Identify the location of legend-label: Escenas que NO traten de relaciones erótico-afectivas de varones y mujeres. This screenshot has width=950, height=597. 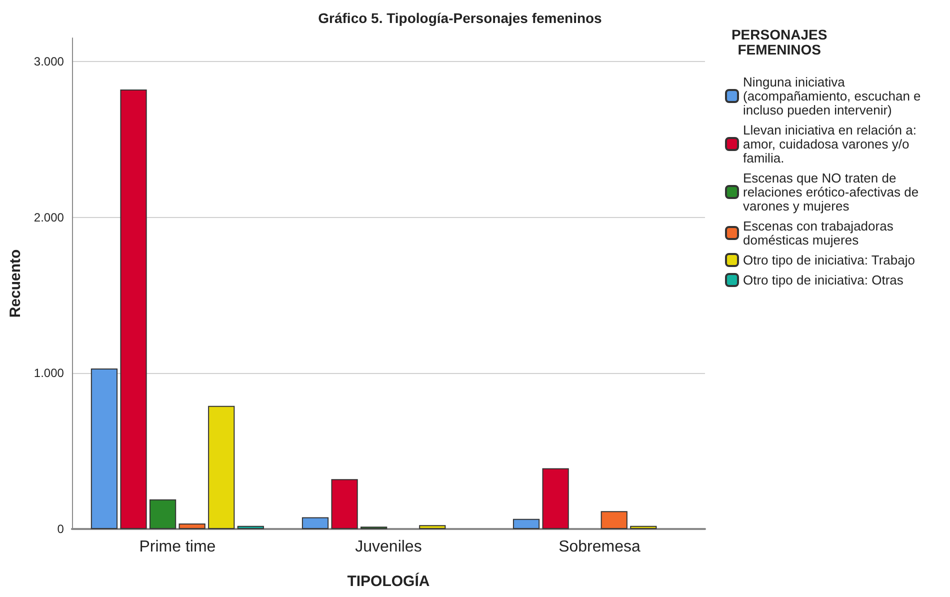
(832, 192).